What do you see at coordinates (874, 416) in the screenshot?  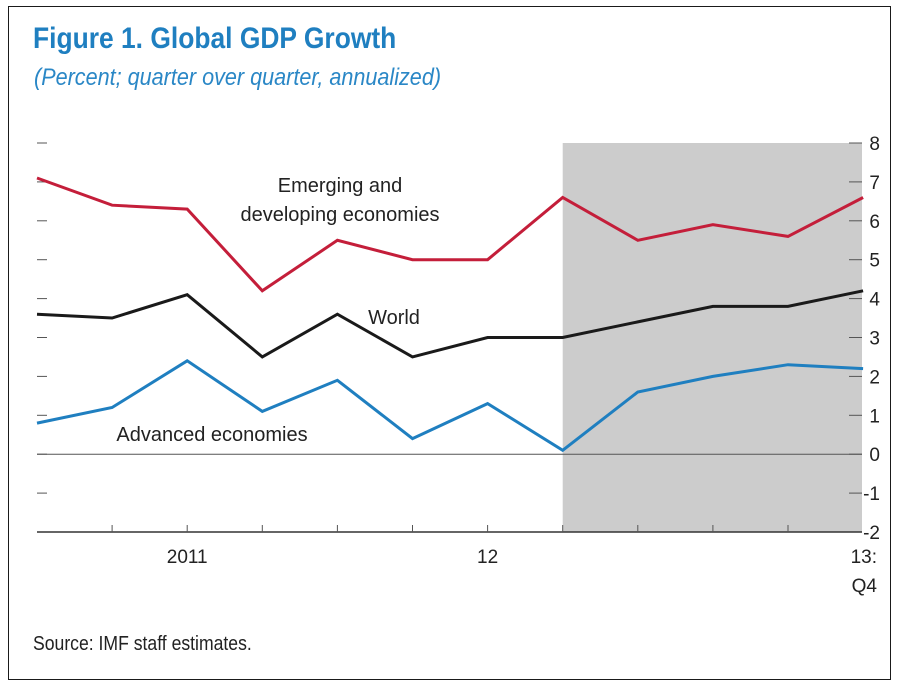 I see `y-tick-label: 1` at bounding box center [874, 416].